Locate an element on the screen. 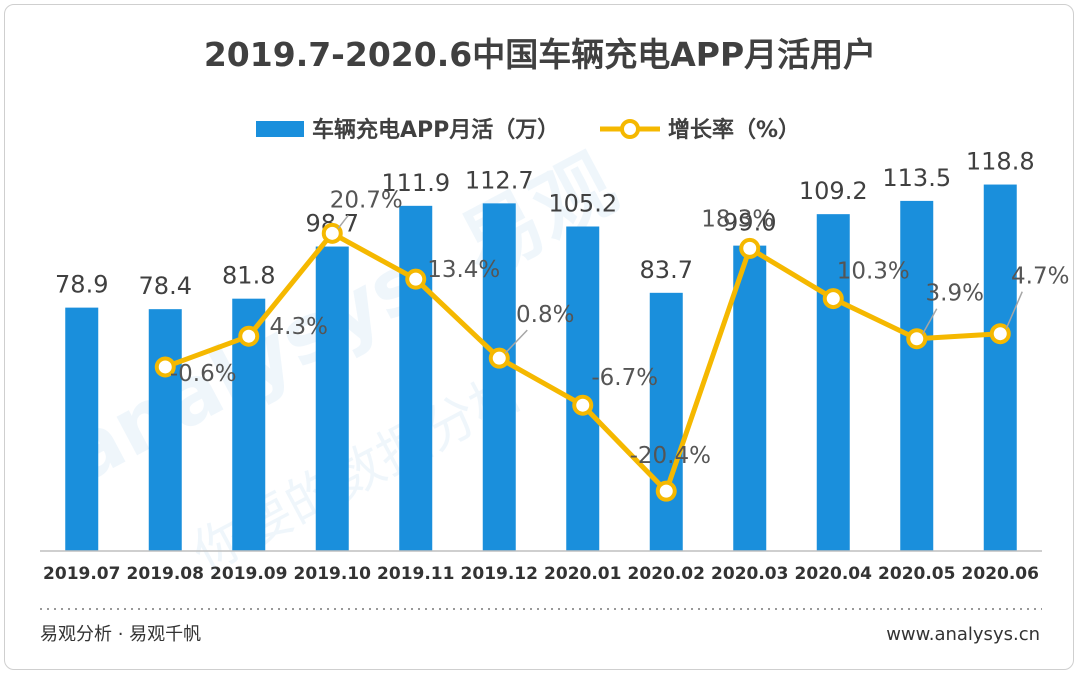 This screenshot has width=1080, height=676. legend: 车辆充电APP月活（万） 增长率（%） is located at coordinates (528, 130).